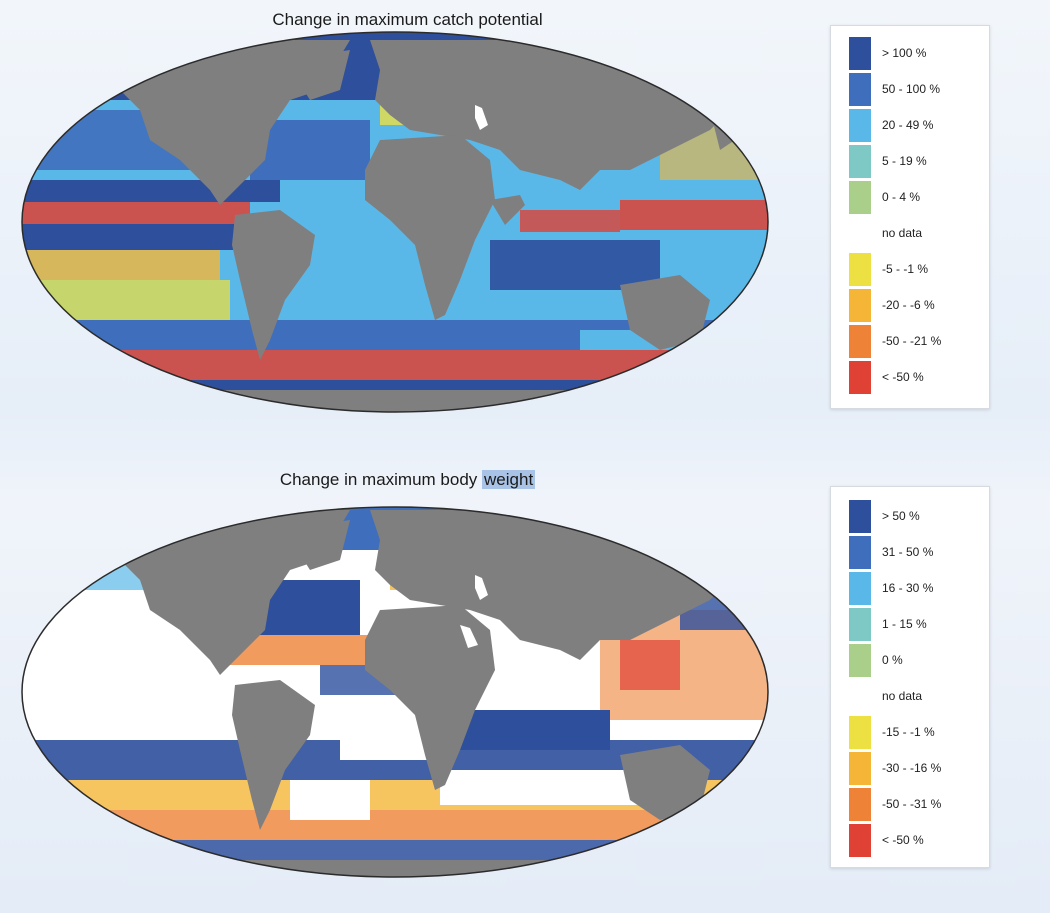  I want to click on southern-decline-band, so click(395, 365).